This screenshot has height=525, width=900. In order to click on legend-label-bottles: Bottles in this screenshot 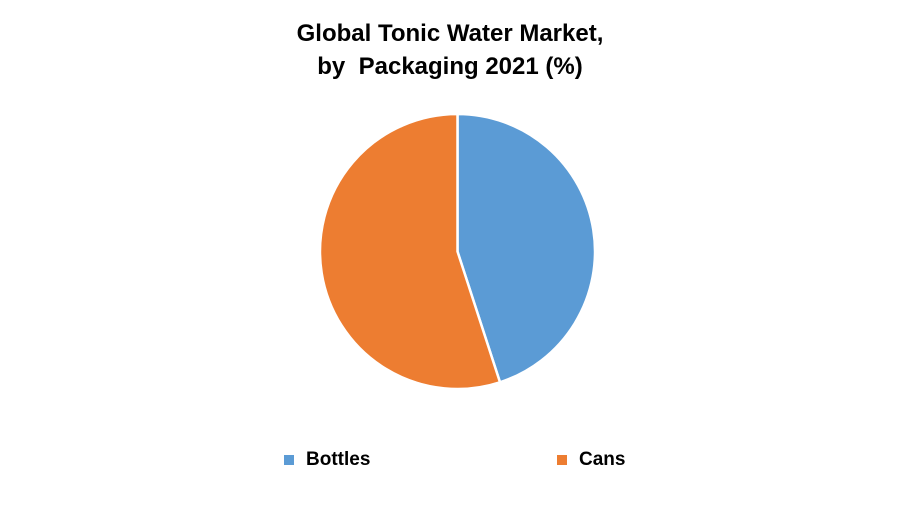, I will do `click(338, 459)`.